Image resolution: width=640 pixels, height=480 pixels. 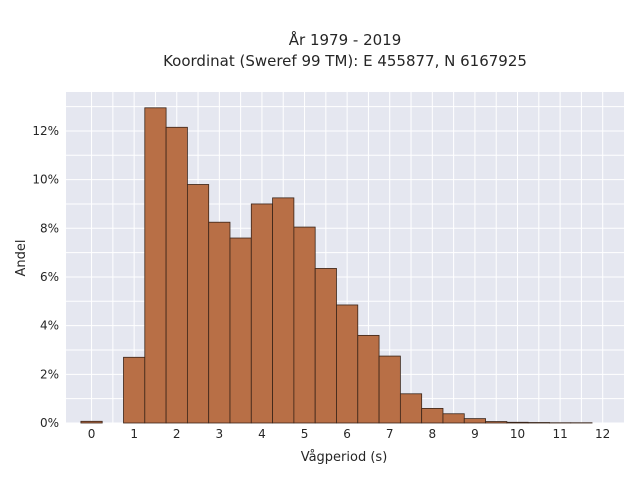 I want to click on y-tick-label: 10%, so click(x=45, y=180).